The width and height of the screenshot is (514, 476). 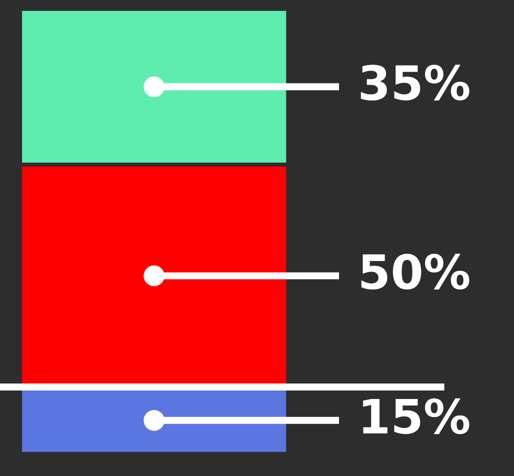 I want to click on data-label: 50%, so click(x=415, y=272).